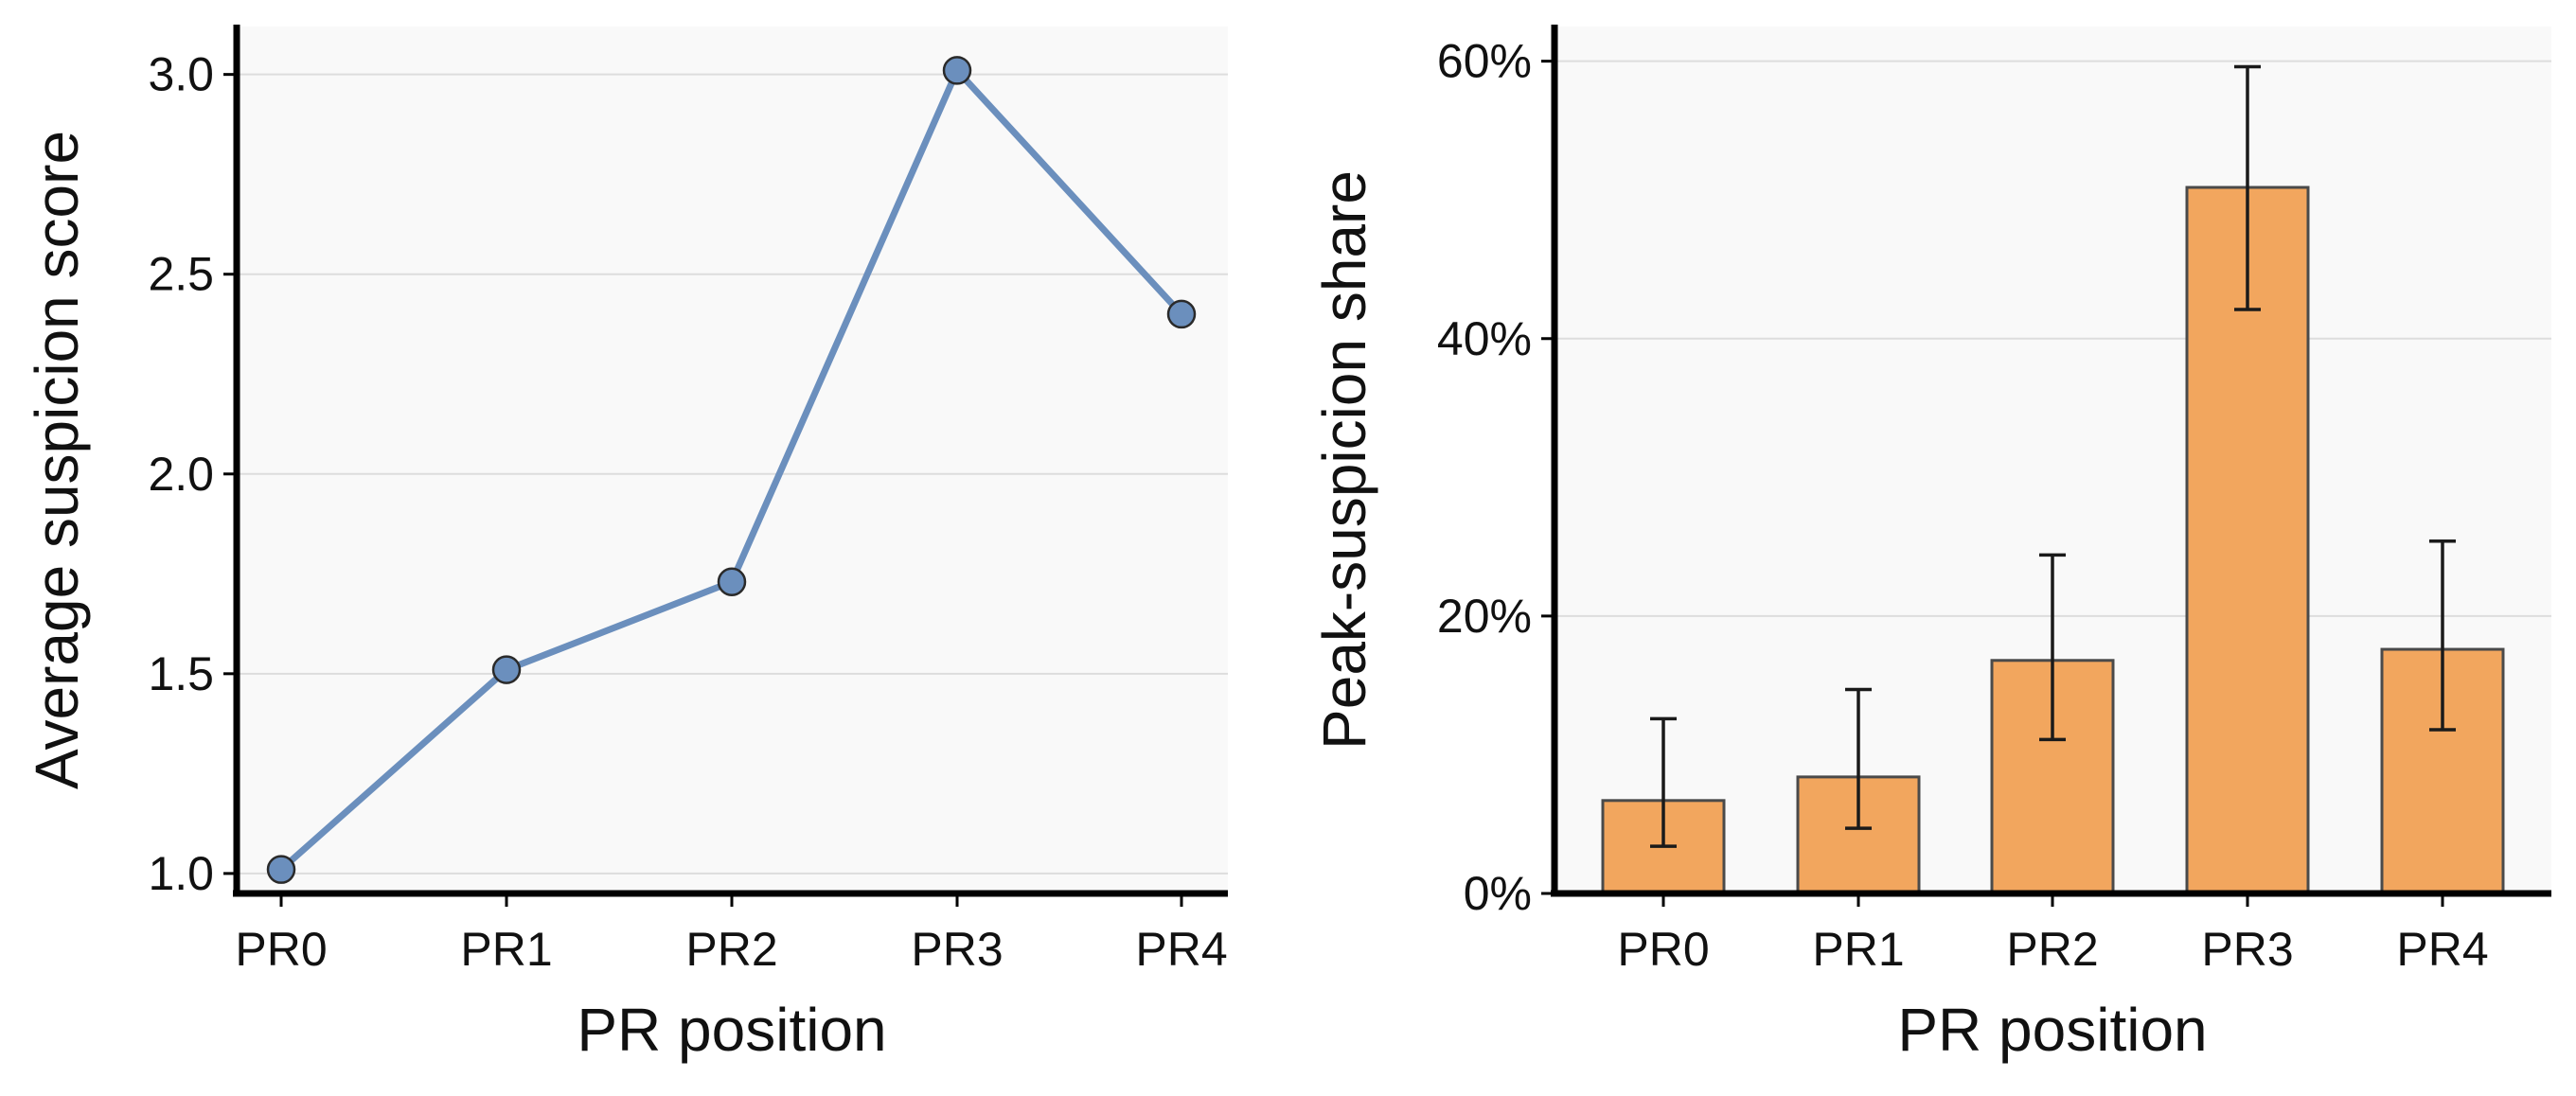  What do you see at coordinates (1181, 949) in the screenshot?
I see `line-x-tick-label: PR4` at bounding box center [1181, 949].